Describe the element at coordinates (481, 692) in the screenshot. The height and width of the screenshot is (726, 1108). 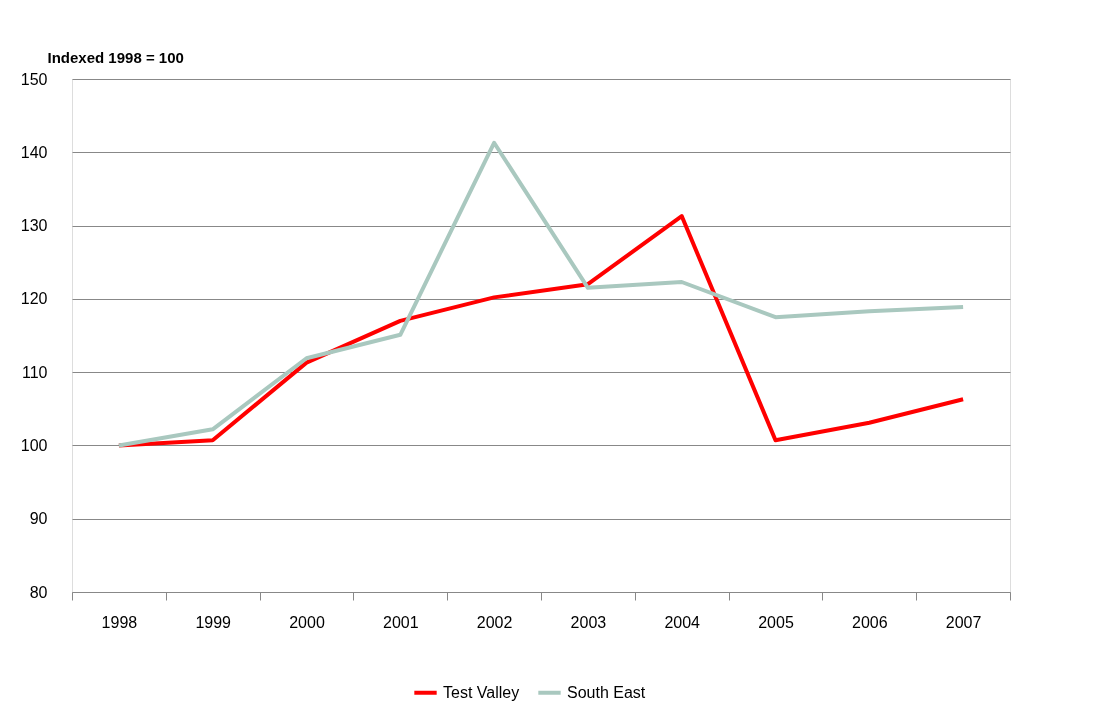
I see `legend-label: Test Valley` at that location.